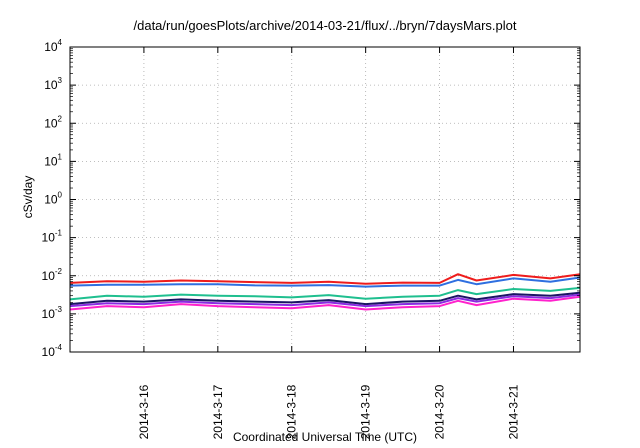 The image size is (640, 448). I want to click on series-line-purple, so click(325, 300).